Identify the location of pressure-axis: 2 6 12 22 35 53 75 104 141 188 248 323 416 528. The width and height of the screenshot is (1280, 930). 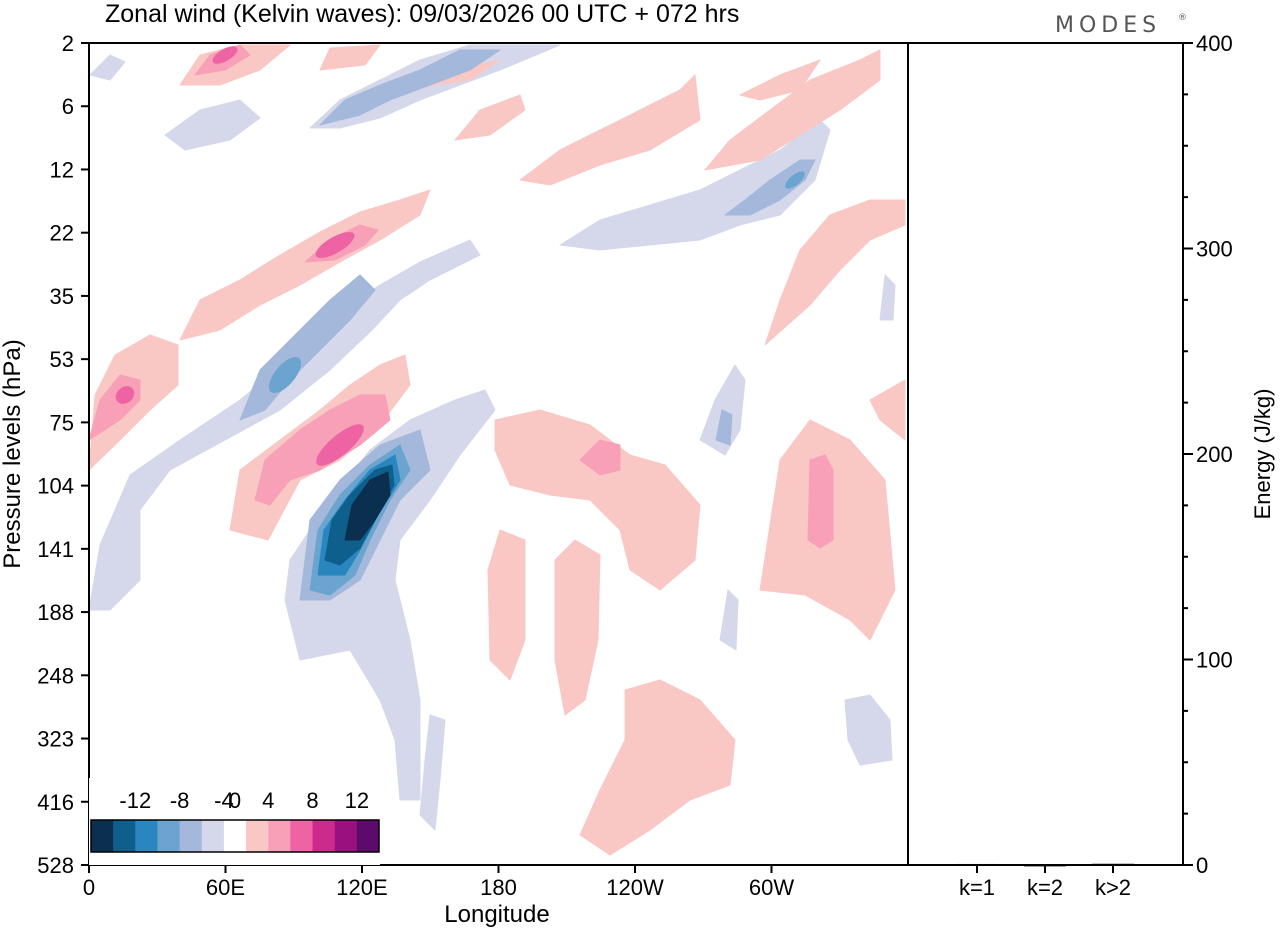
(63, 454).